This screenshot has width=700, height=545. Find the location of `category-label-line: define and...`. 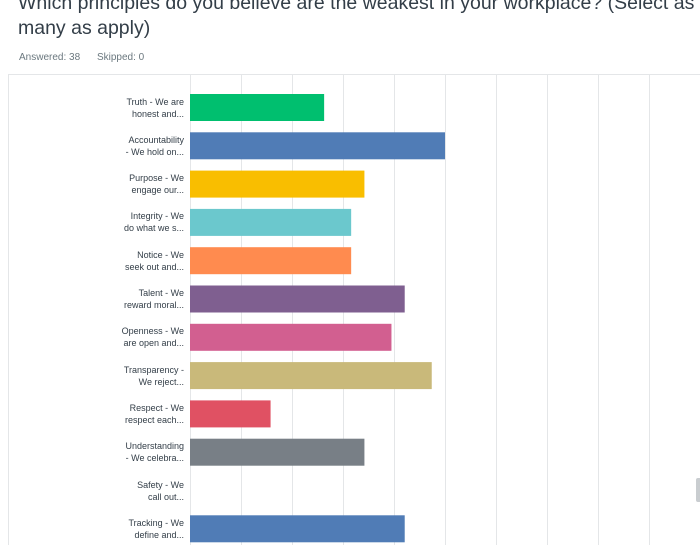

category-label-line: define and... is located at coordinates (159, 534).